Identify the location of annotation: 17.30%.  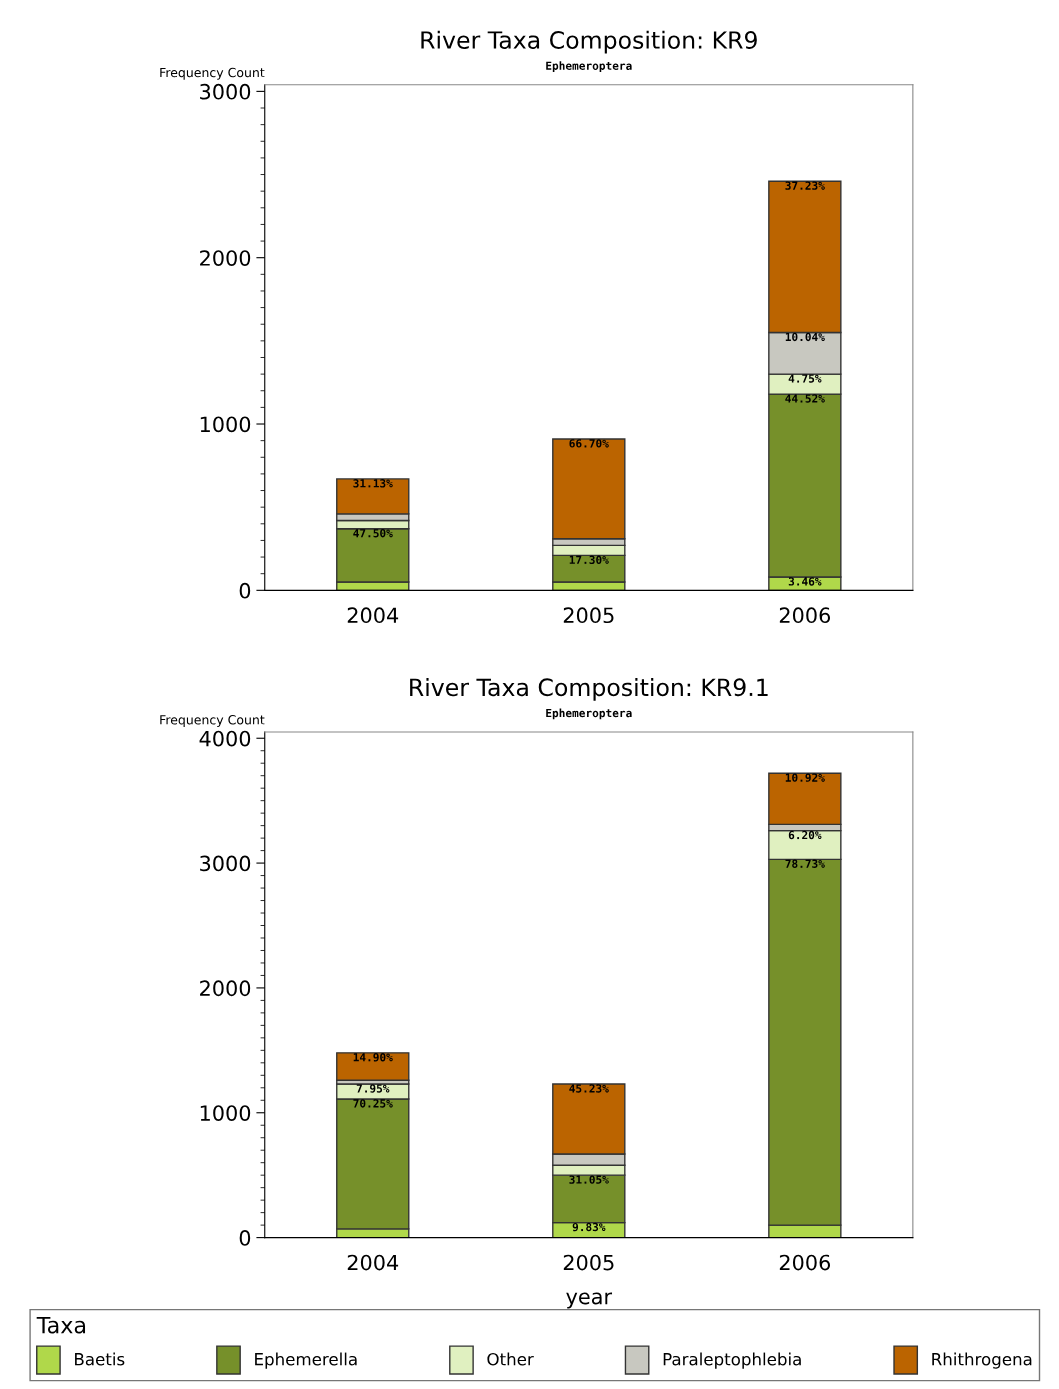
(589, 559).